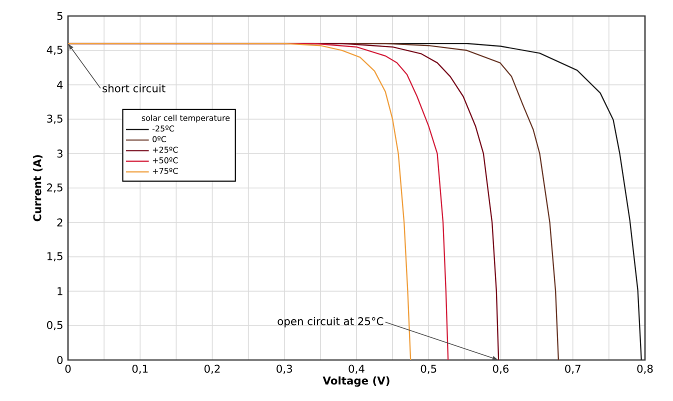 This screenshot has height=401, width=673. I want to click on y-axis-title: Current (A), so click(38, 188).